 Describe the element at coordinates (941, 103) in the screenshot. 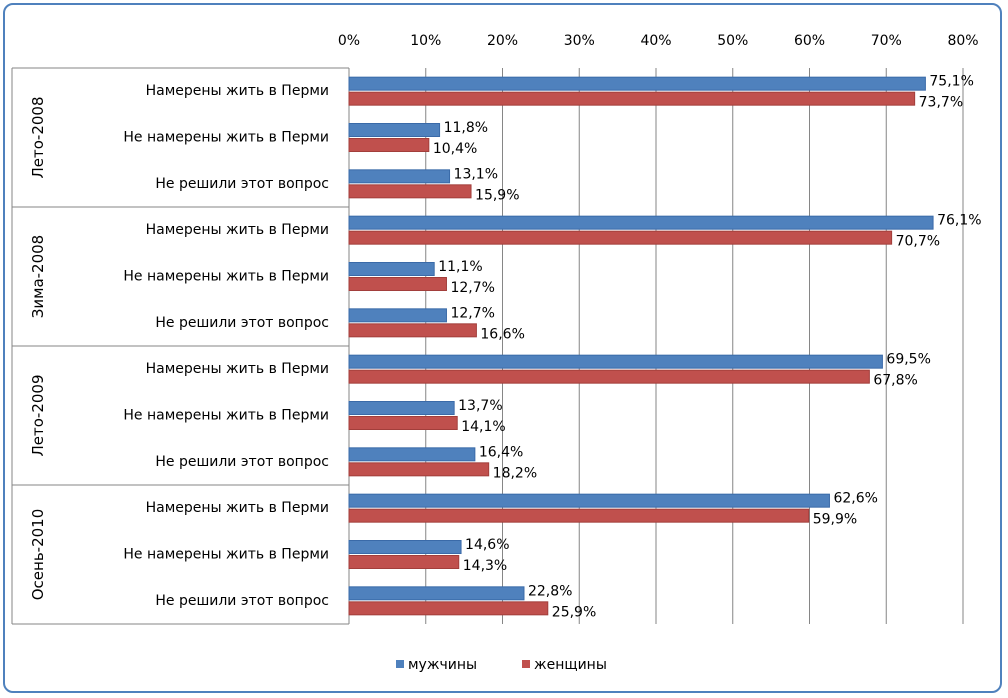

I see `data-label: 73,7%` at that location.